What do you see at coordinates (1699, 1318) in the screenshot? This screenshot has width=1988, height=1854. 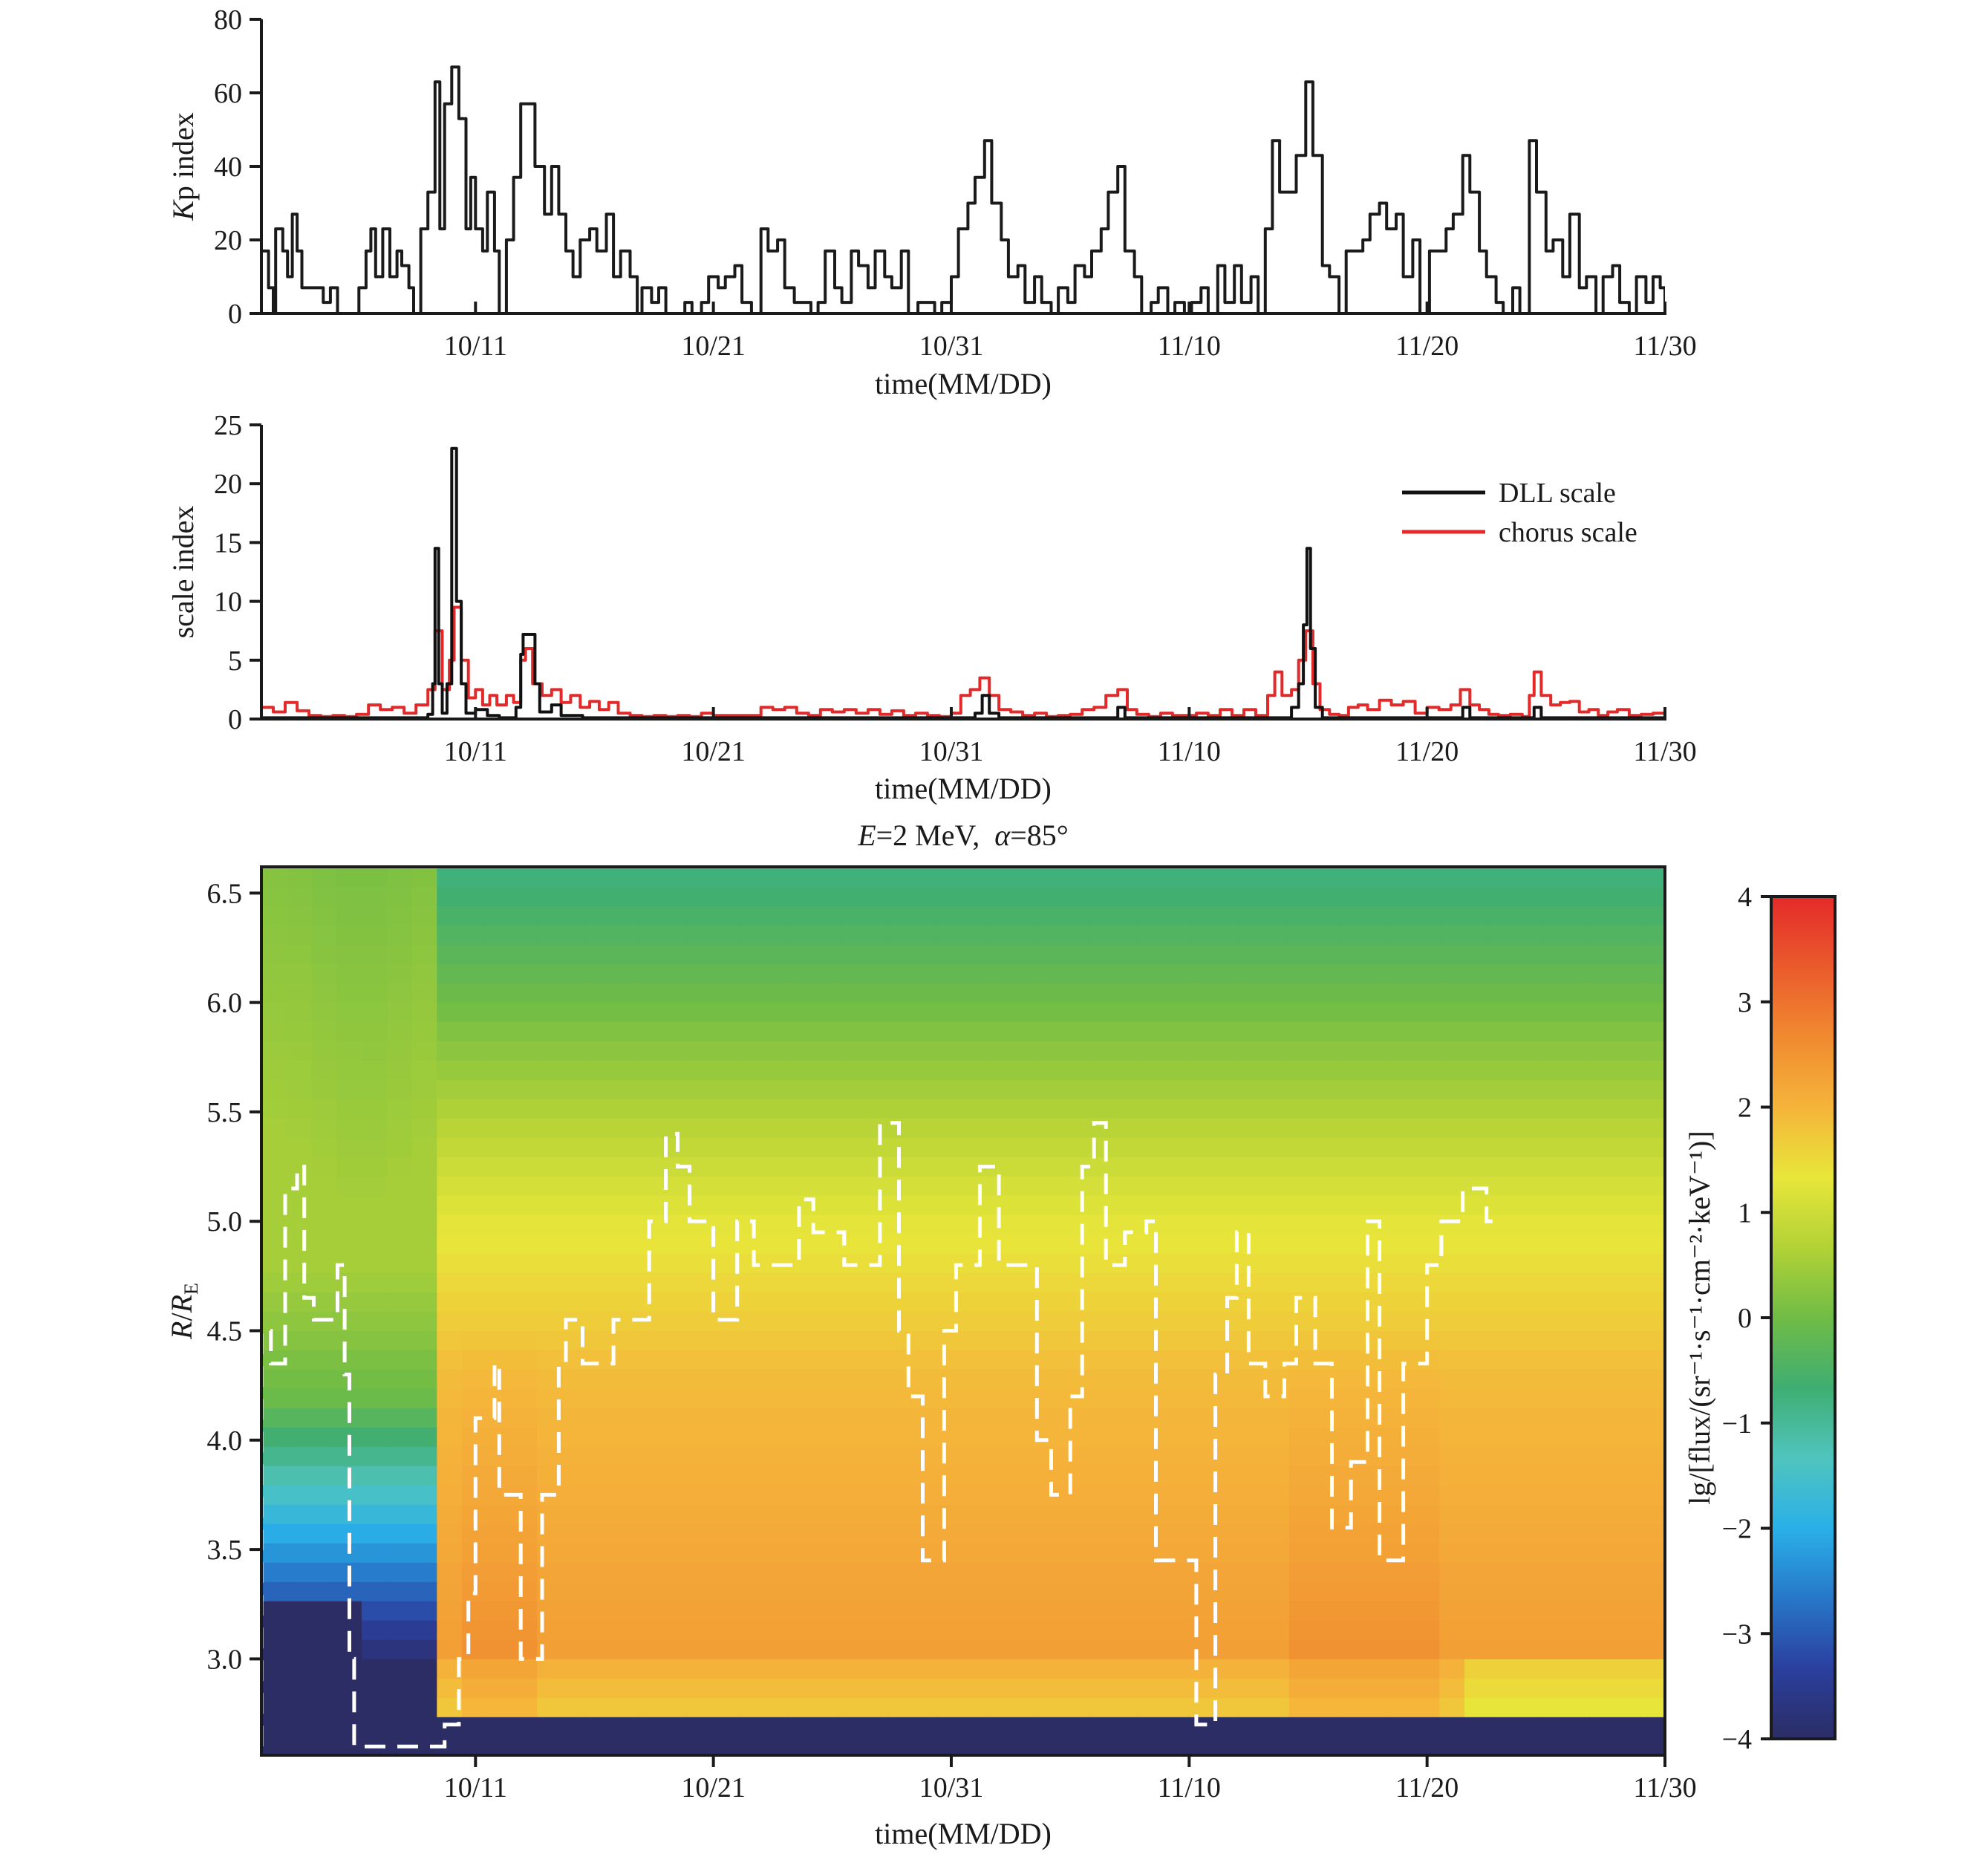 I see `colorbar-title: lg/[flux/(sr⁻¹·s⁻¹·cm⁻²·keV⁻¹)]` at bounding box center [1699, 1318].